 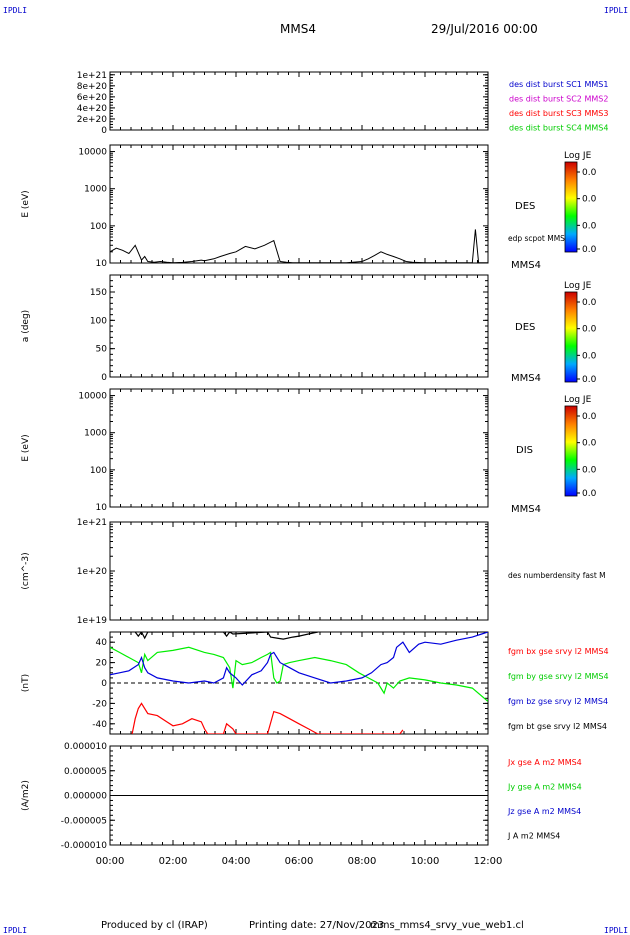 I want to click on corner-label-top-left: IPDLI, so click(x=15, y=10).